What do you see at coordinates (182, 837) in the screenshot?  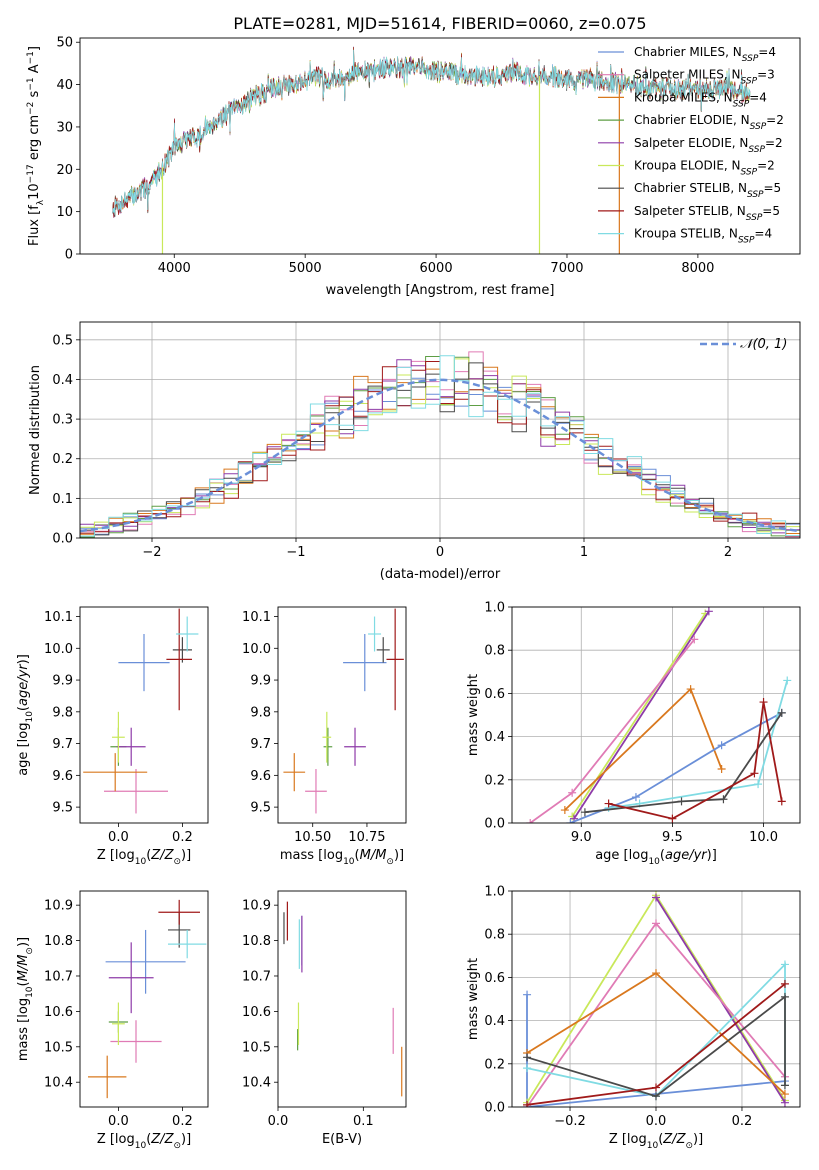 I see `x-tick-label: 0.2` at bounding box center [182, 837].